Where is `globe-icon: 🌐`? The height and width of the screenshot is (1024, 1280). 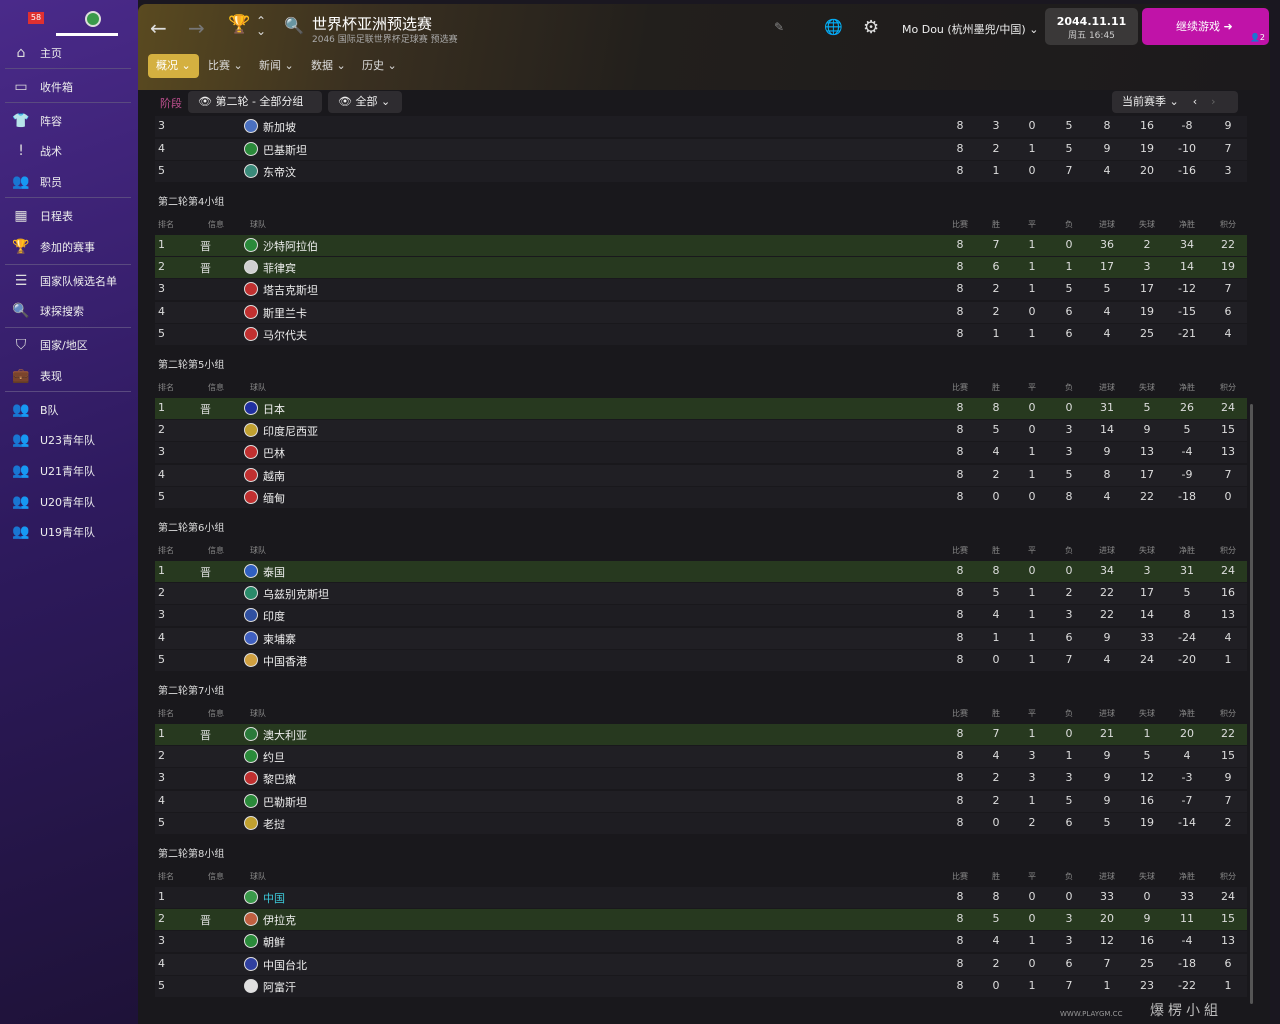
globe-icon: 🌐 is located at coordinates (833, 27).